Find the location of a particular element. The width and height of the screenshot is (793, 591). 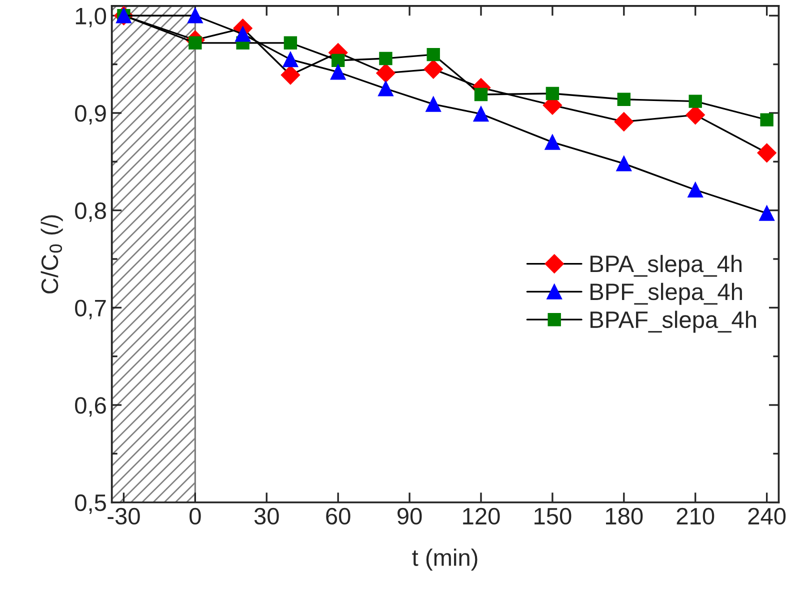

x-tick-label: -30 is located at coordinates (124, 516).